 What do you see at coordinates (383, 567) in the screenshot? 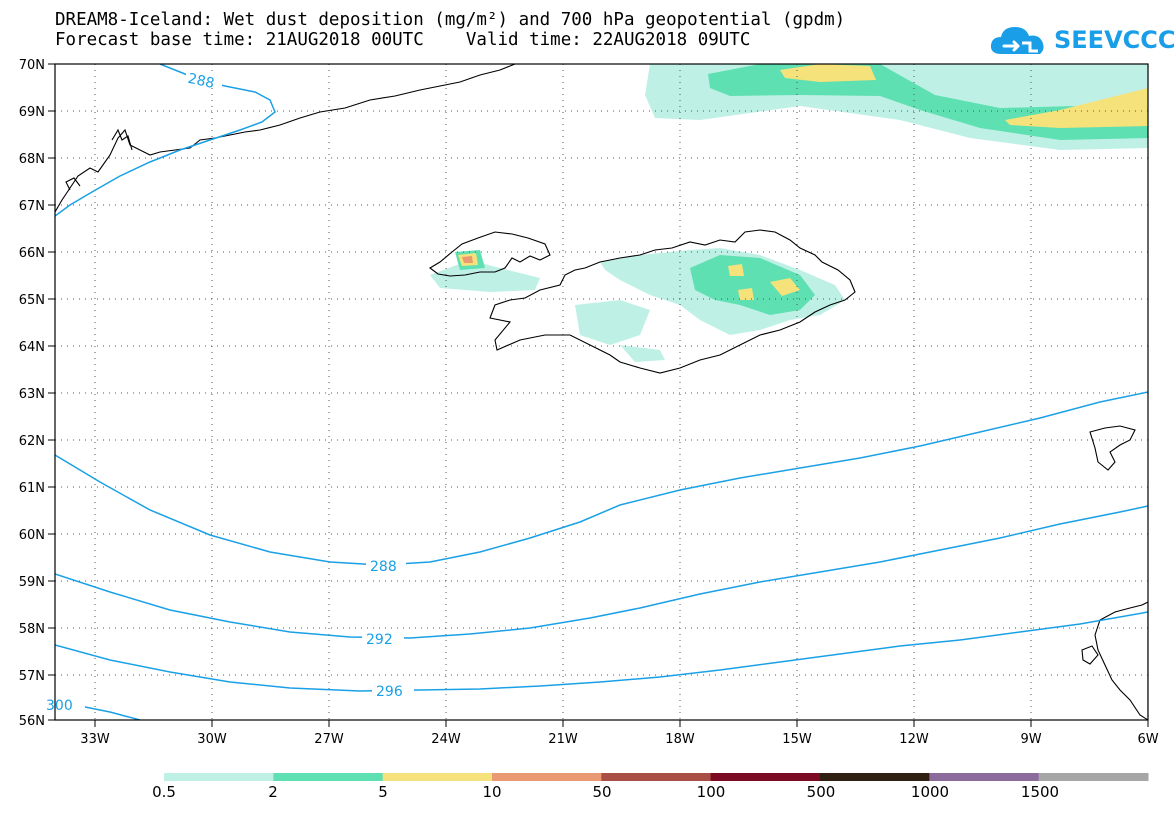
I see `contour-label-288-south: 288` at bounding box center [383, 567].